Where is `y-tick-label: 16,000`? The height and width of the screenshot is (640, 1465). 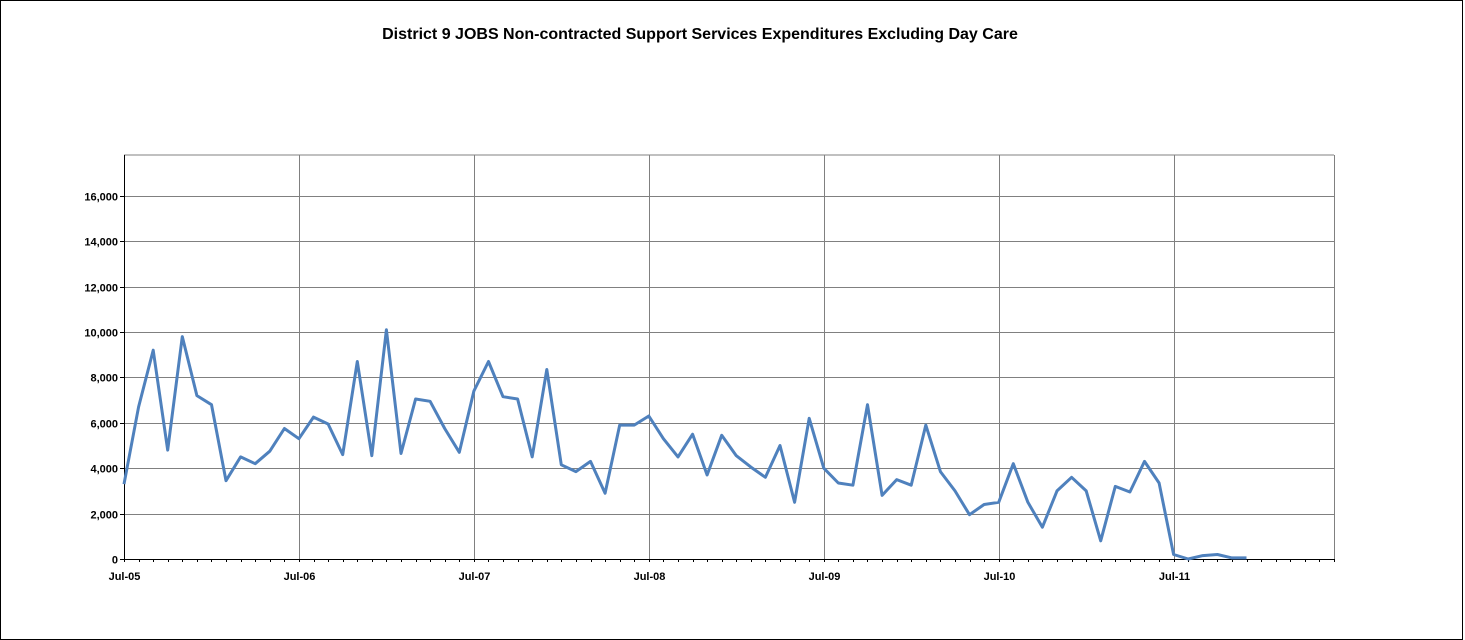 y-tick-label: 16,000 is located at coordinates (101, 198).